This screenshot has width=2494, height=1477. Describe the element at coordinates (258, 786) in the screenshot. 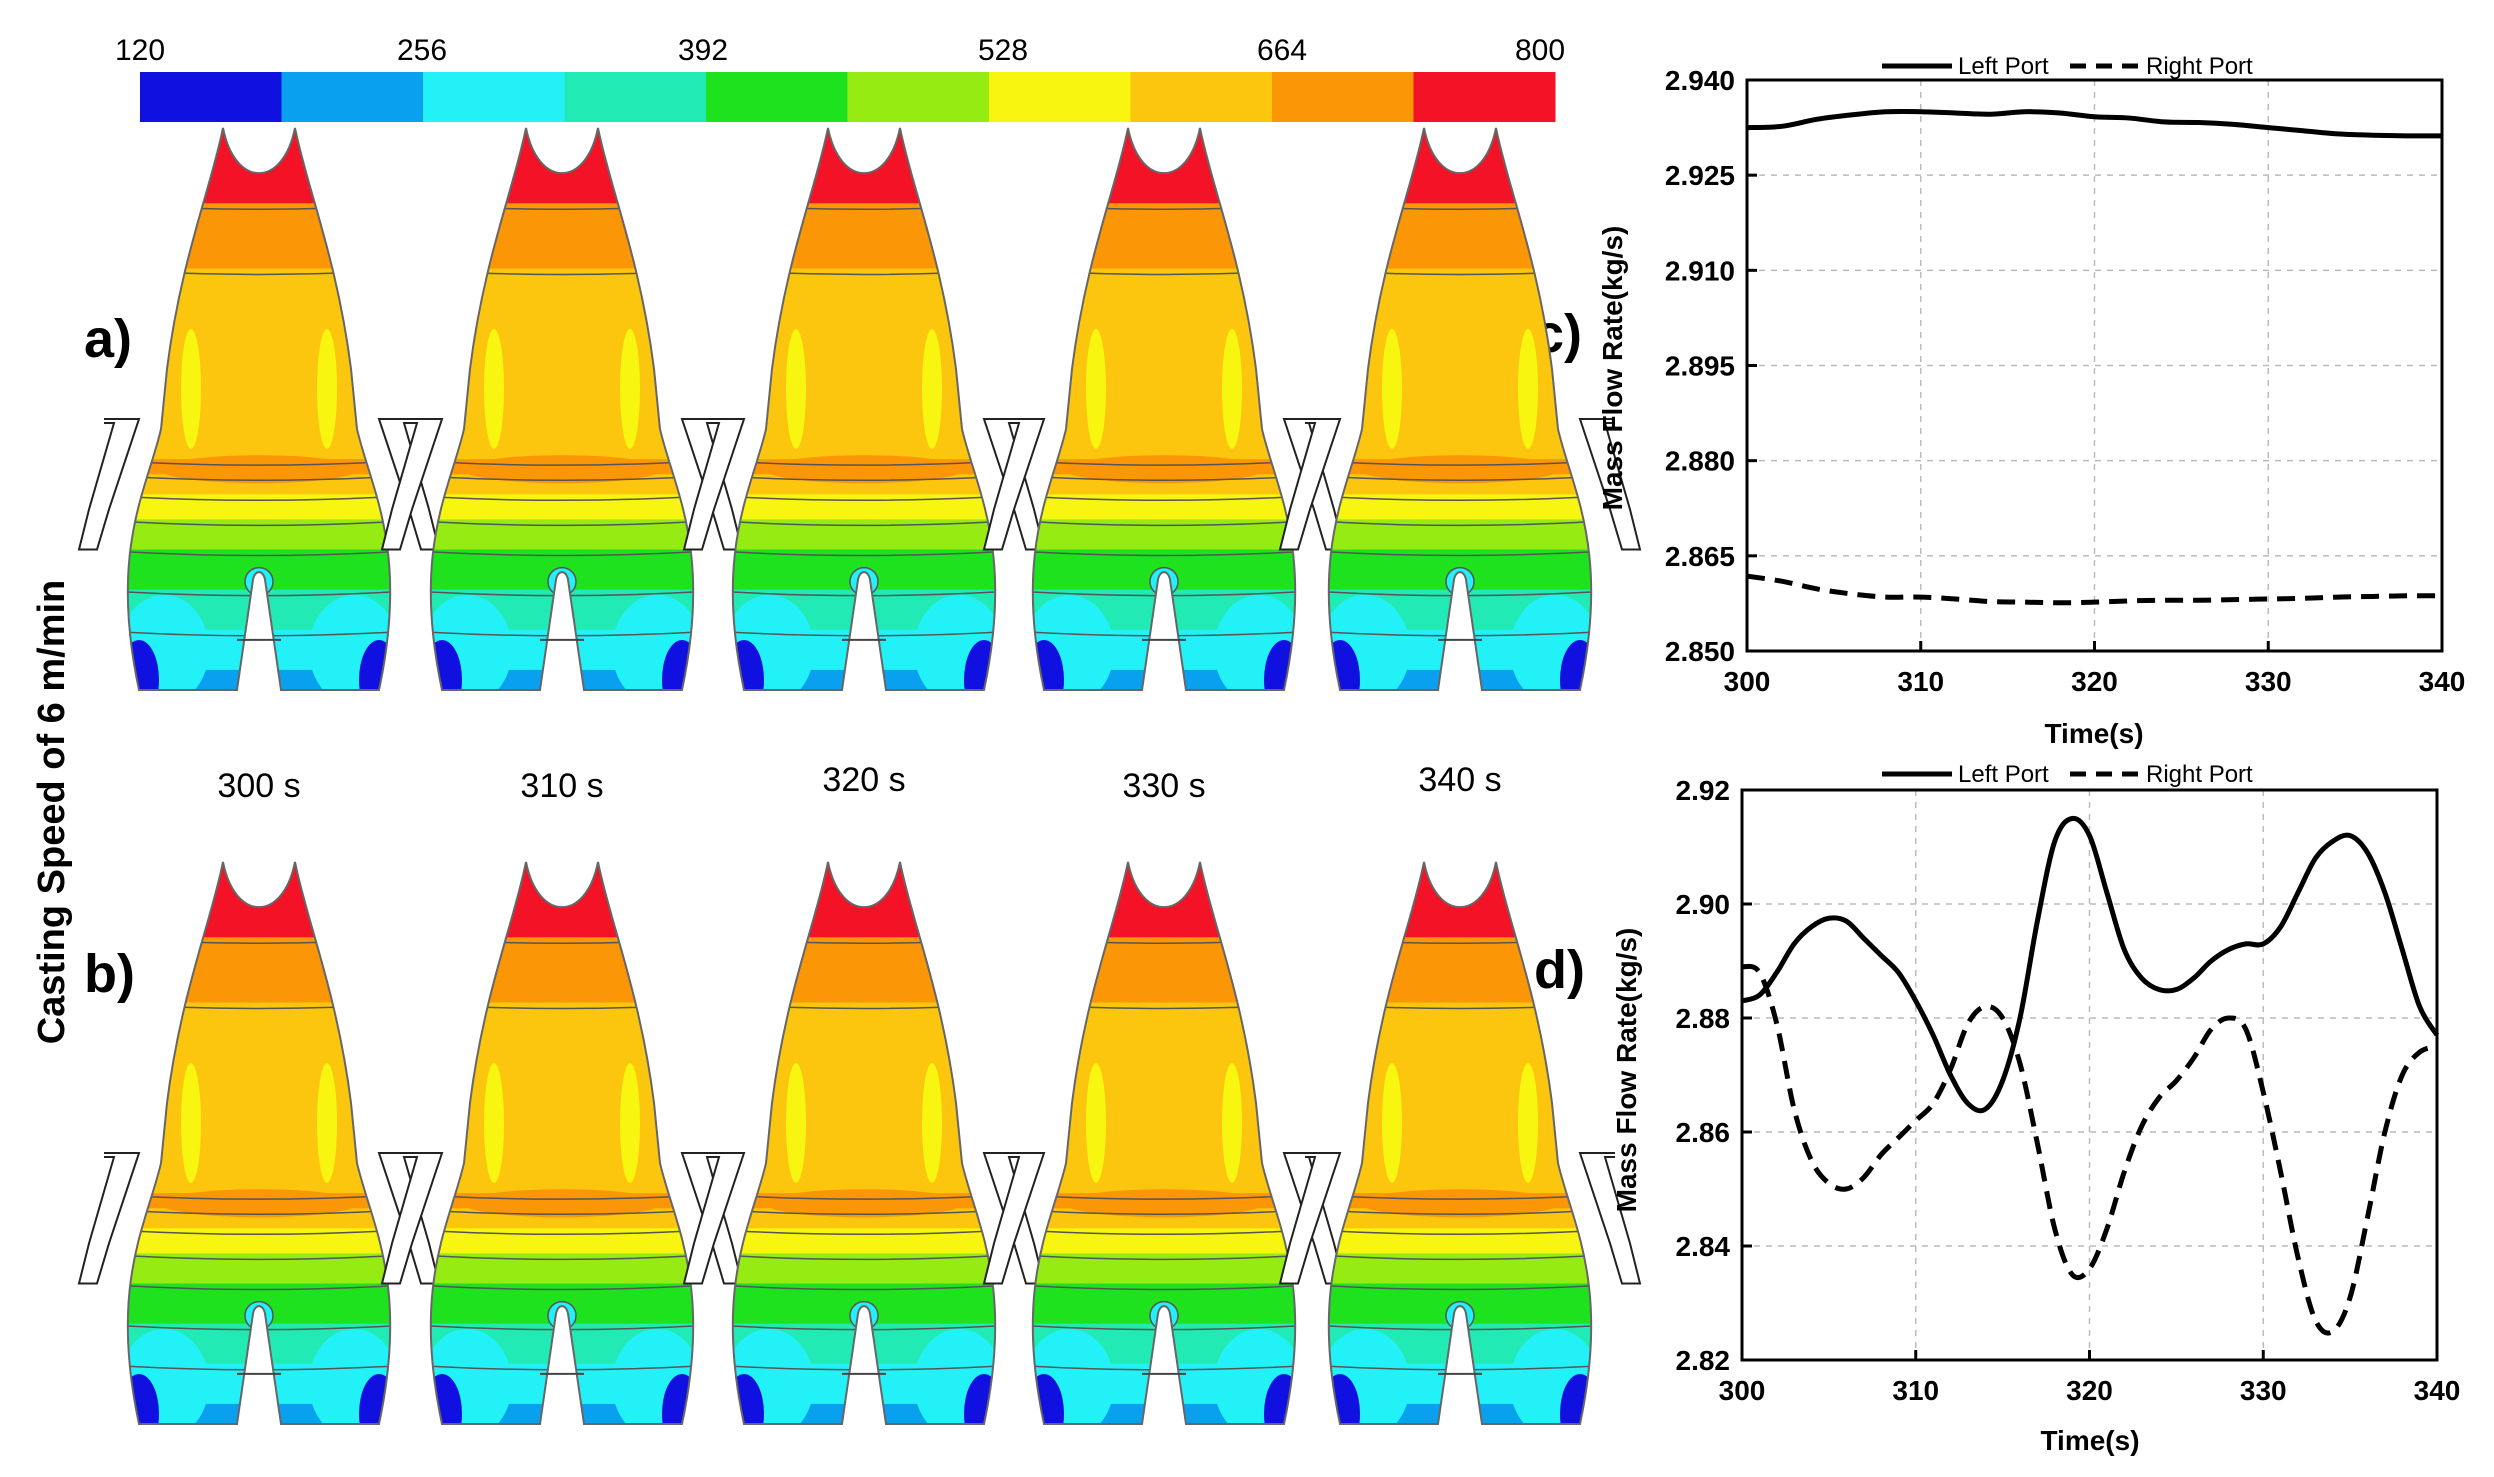

I see `time-label-300: 300 s` at that location.